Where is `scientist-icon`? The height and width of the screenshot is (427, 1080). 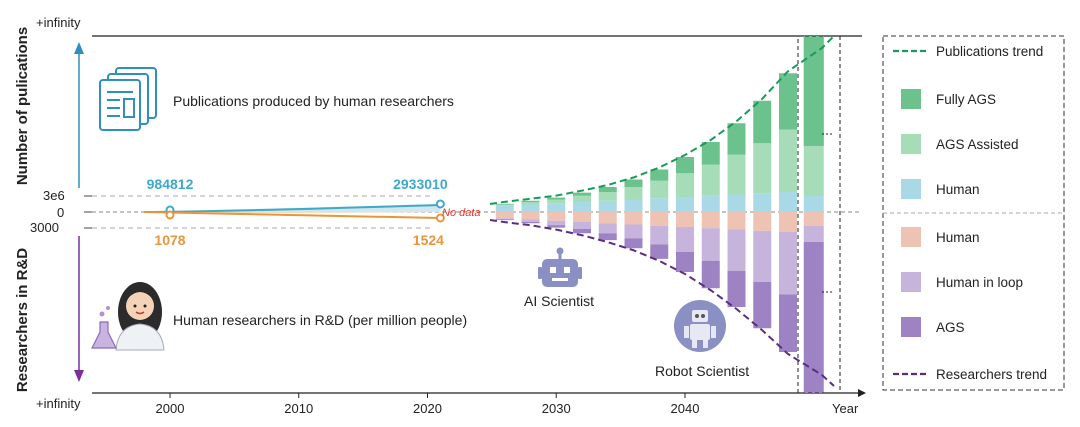 scientist-icon is located at coordinates (128, 316).